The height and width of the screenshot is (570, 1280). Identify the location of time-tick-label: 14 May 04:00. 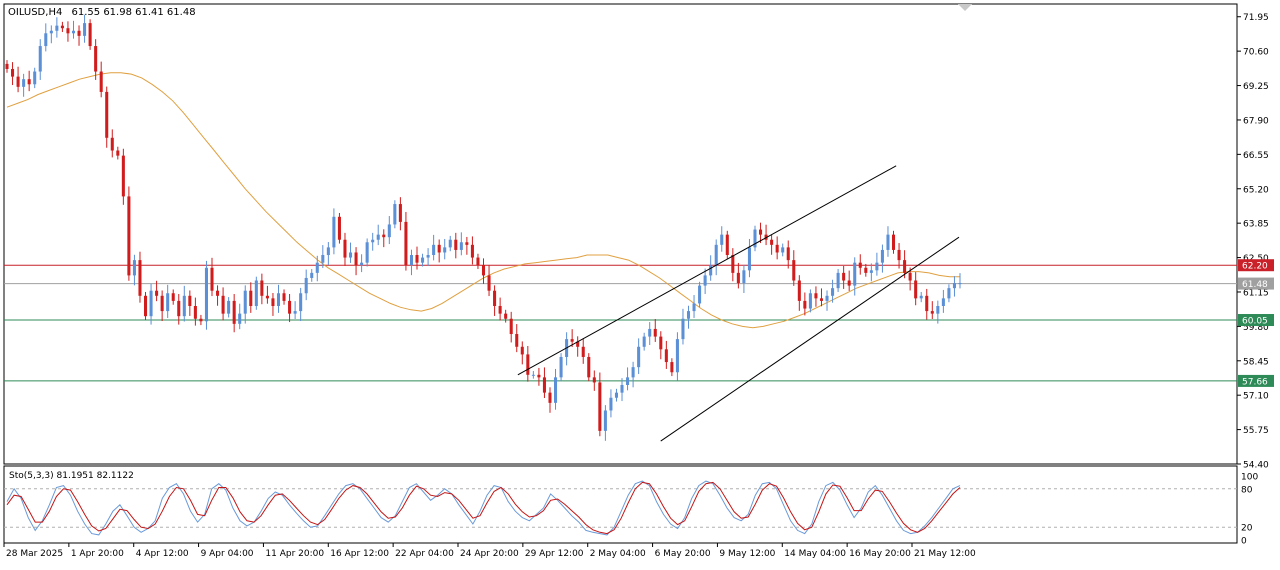
(815, 554).